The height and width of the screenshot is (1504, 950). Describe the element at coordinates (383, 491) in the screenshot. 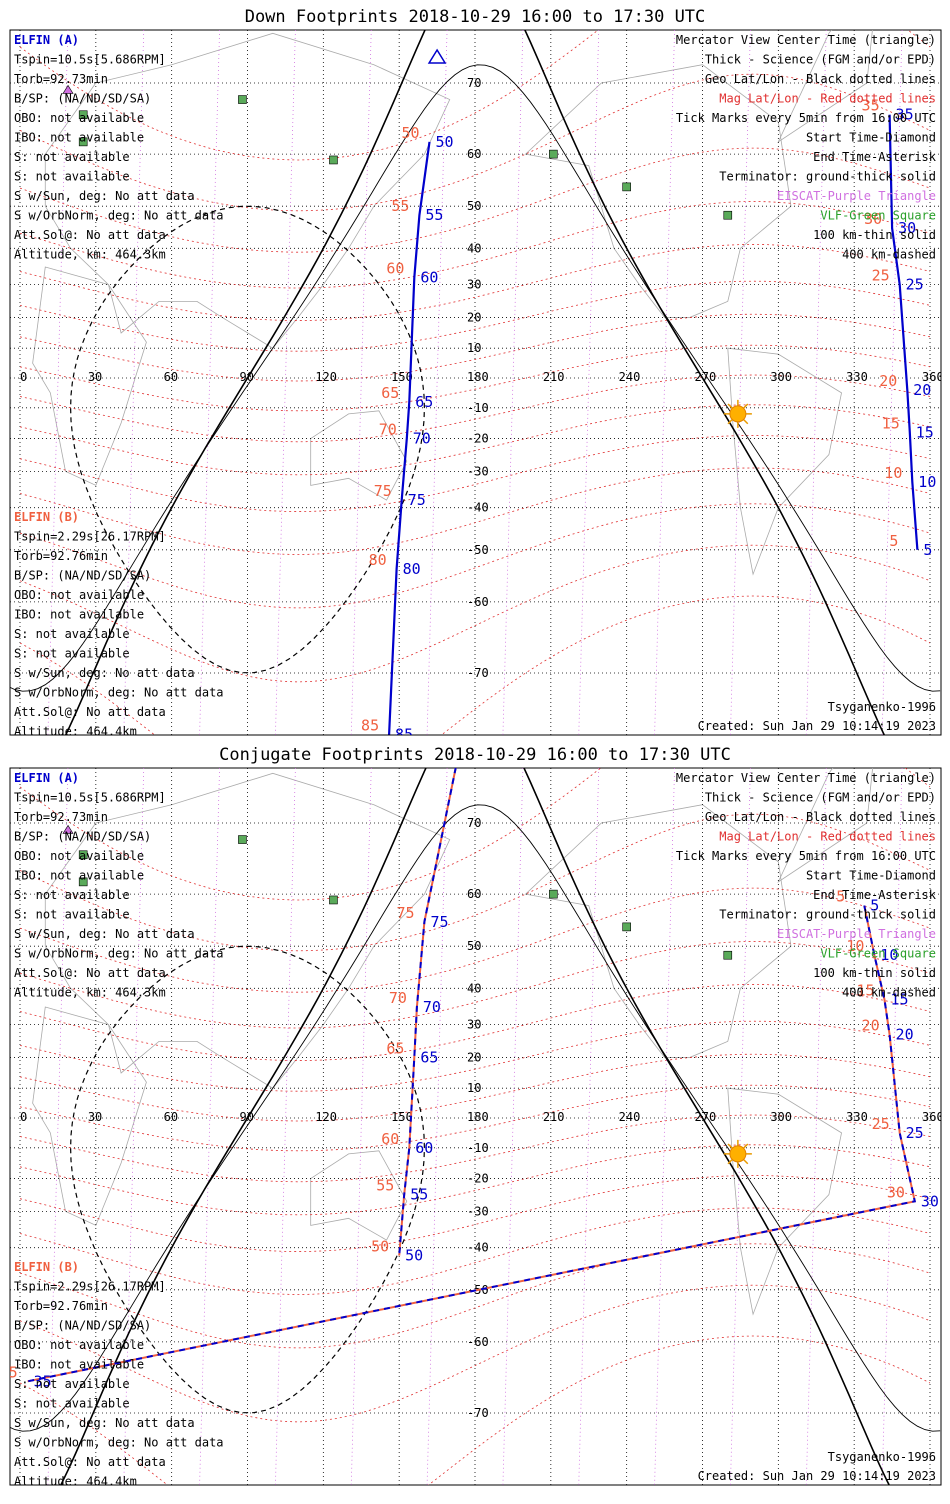

I see `track-tick-orange: 75` at that location.